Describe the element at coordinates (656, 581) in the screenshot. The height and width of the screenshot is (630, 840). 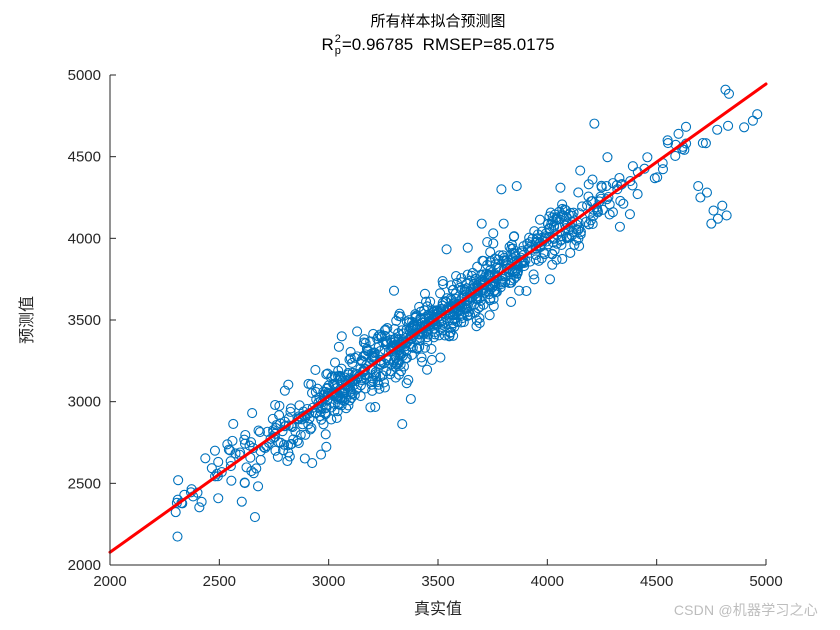
I see `x-tick-label: 4500` at that location.